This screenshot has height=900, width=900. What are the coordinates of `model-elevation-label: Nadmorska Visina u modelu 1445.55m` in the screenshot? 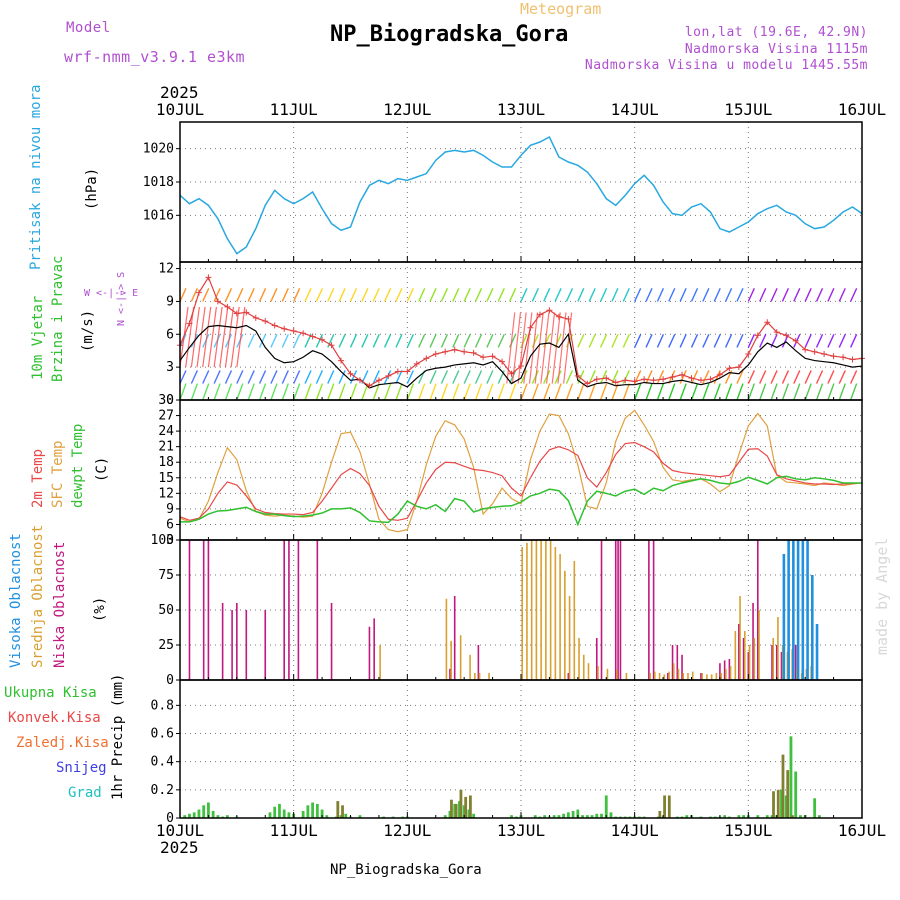 It's located at (726, 65).